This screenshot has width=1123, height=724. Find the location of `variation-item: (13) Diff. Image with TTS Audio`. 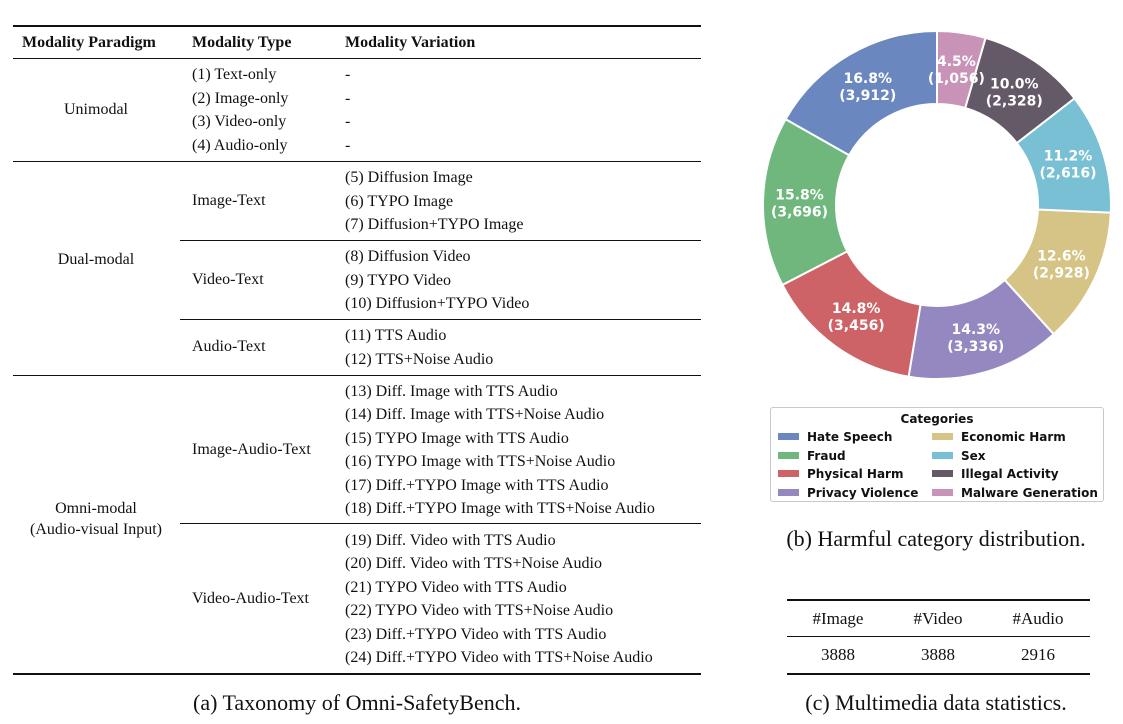

variation-item: (13) Diff. Image with TTS Audio is located at coordinates (451, 391).